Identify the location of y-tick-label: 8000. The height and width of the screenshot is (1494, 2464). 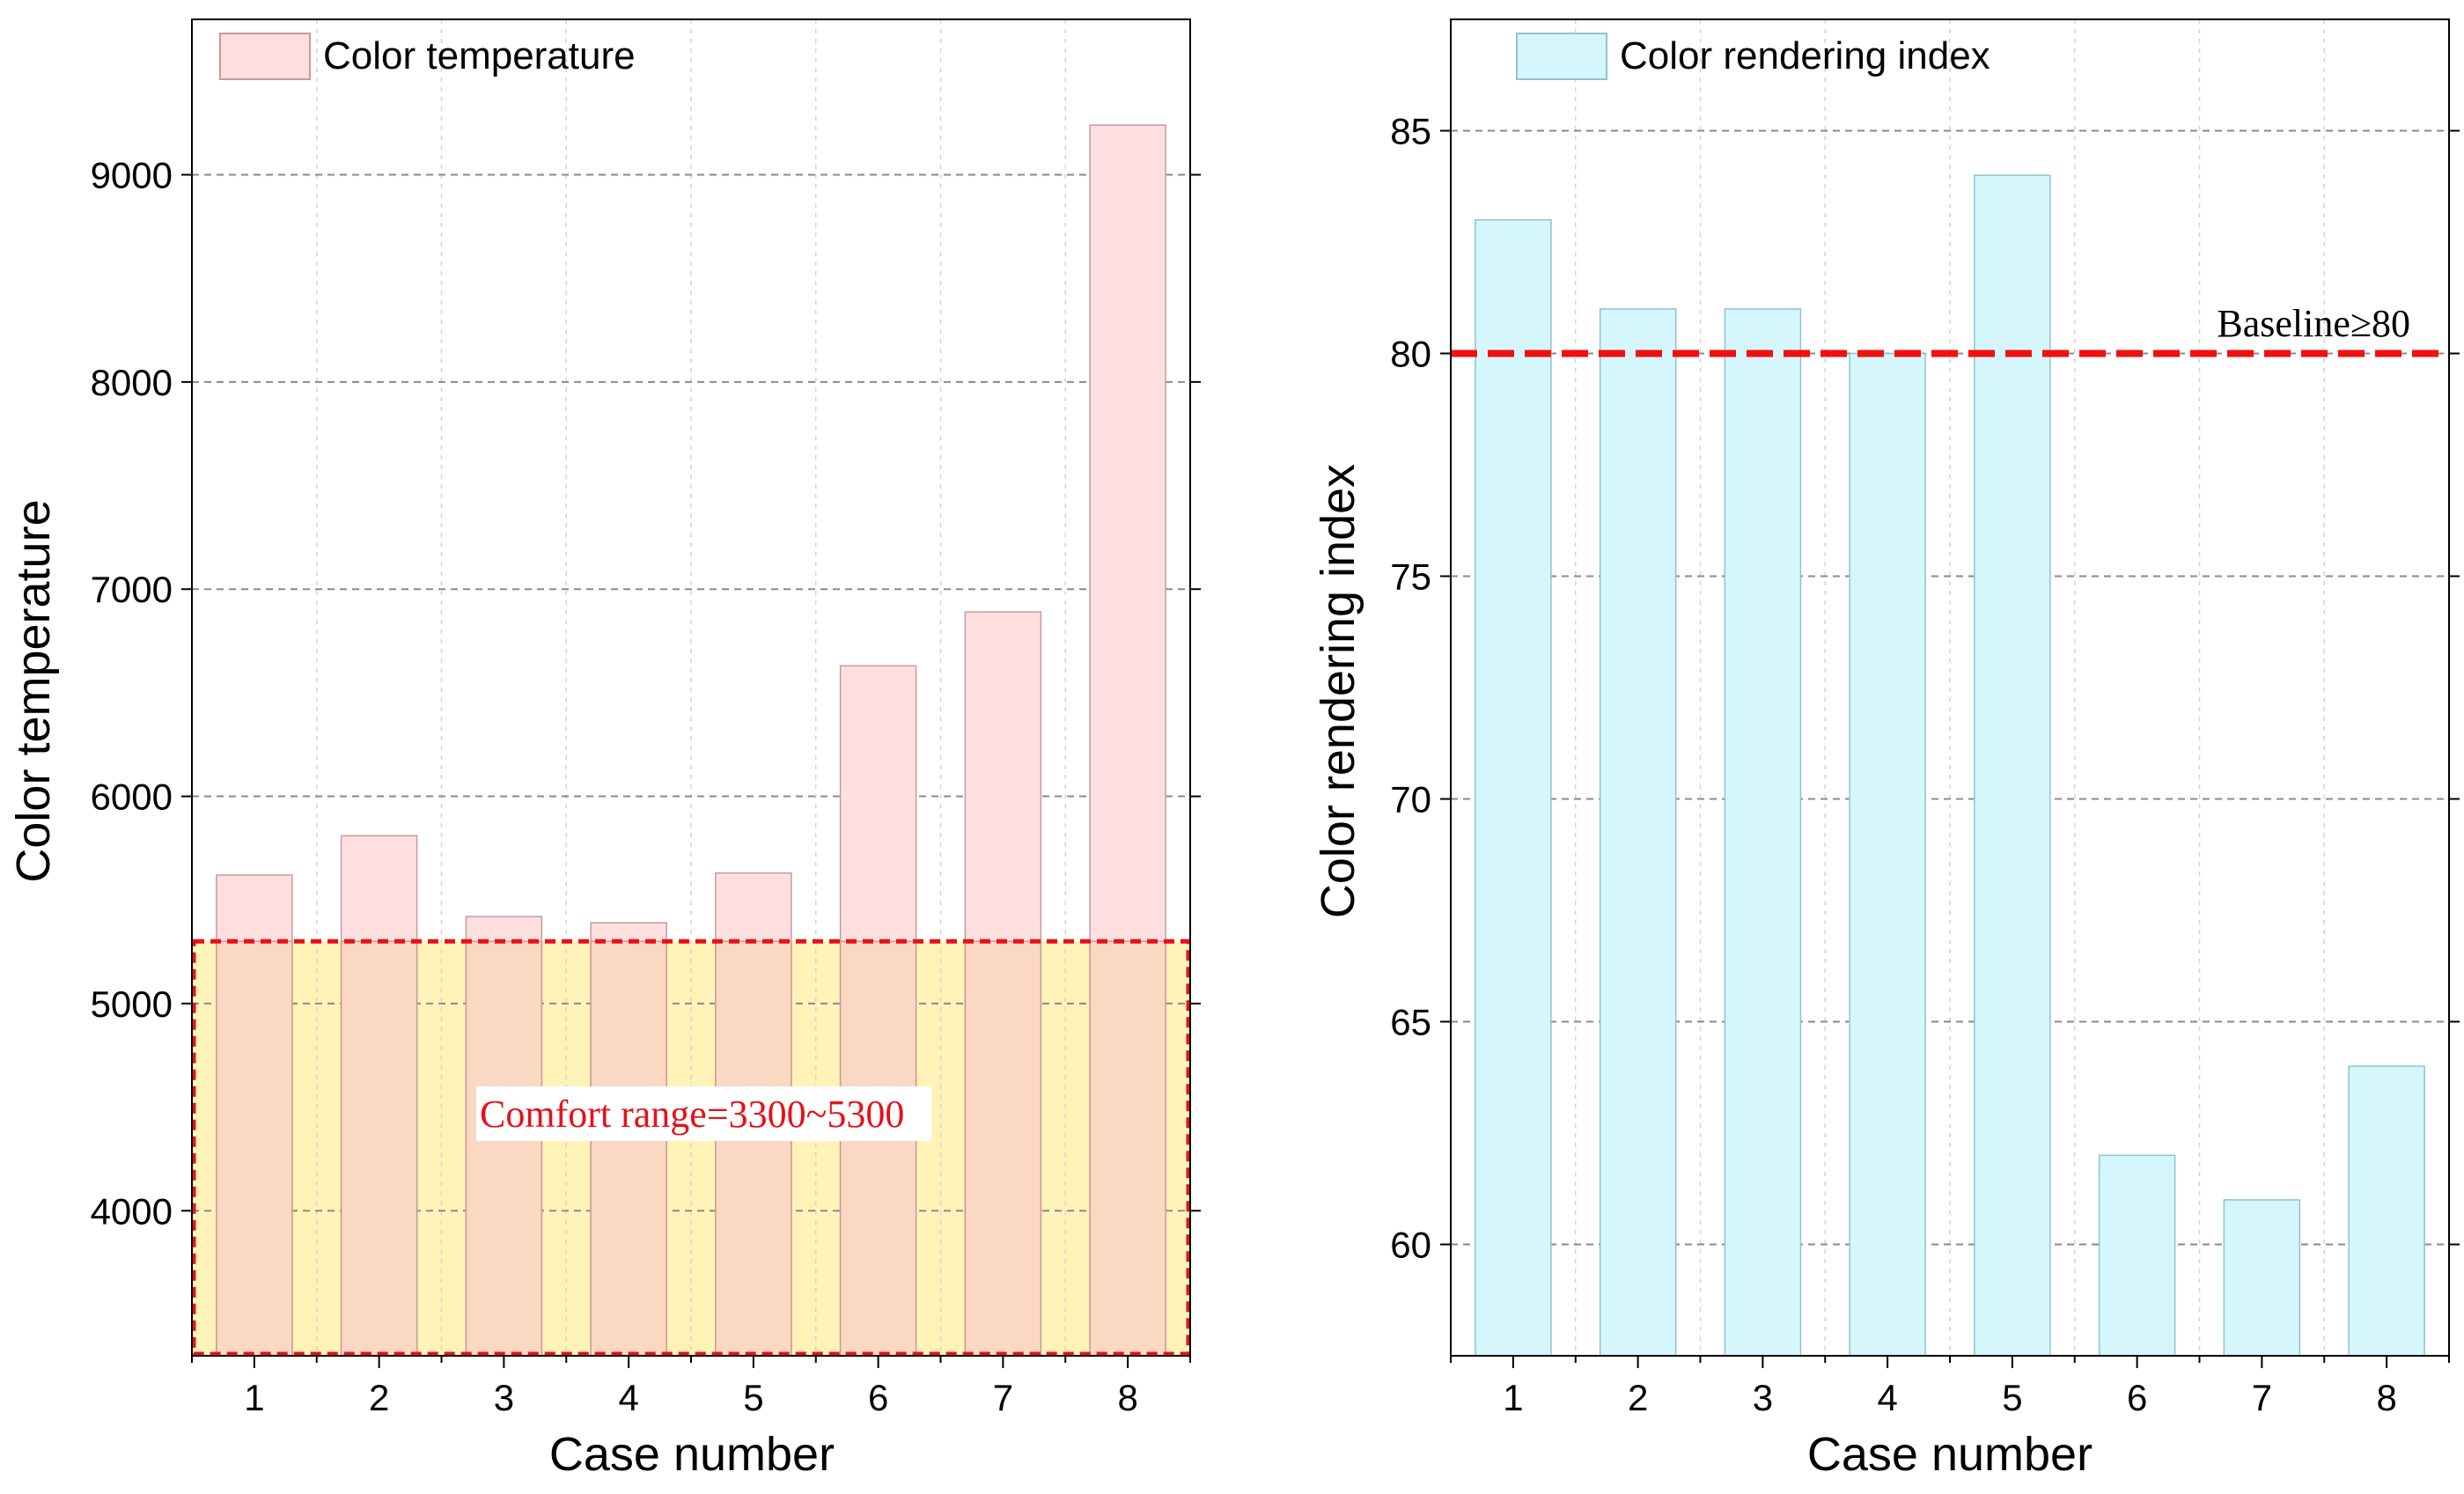
(132, 382).